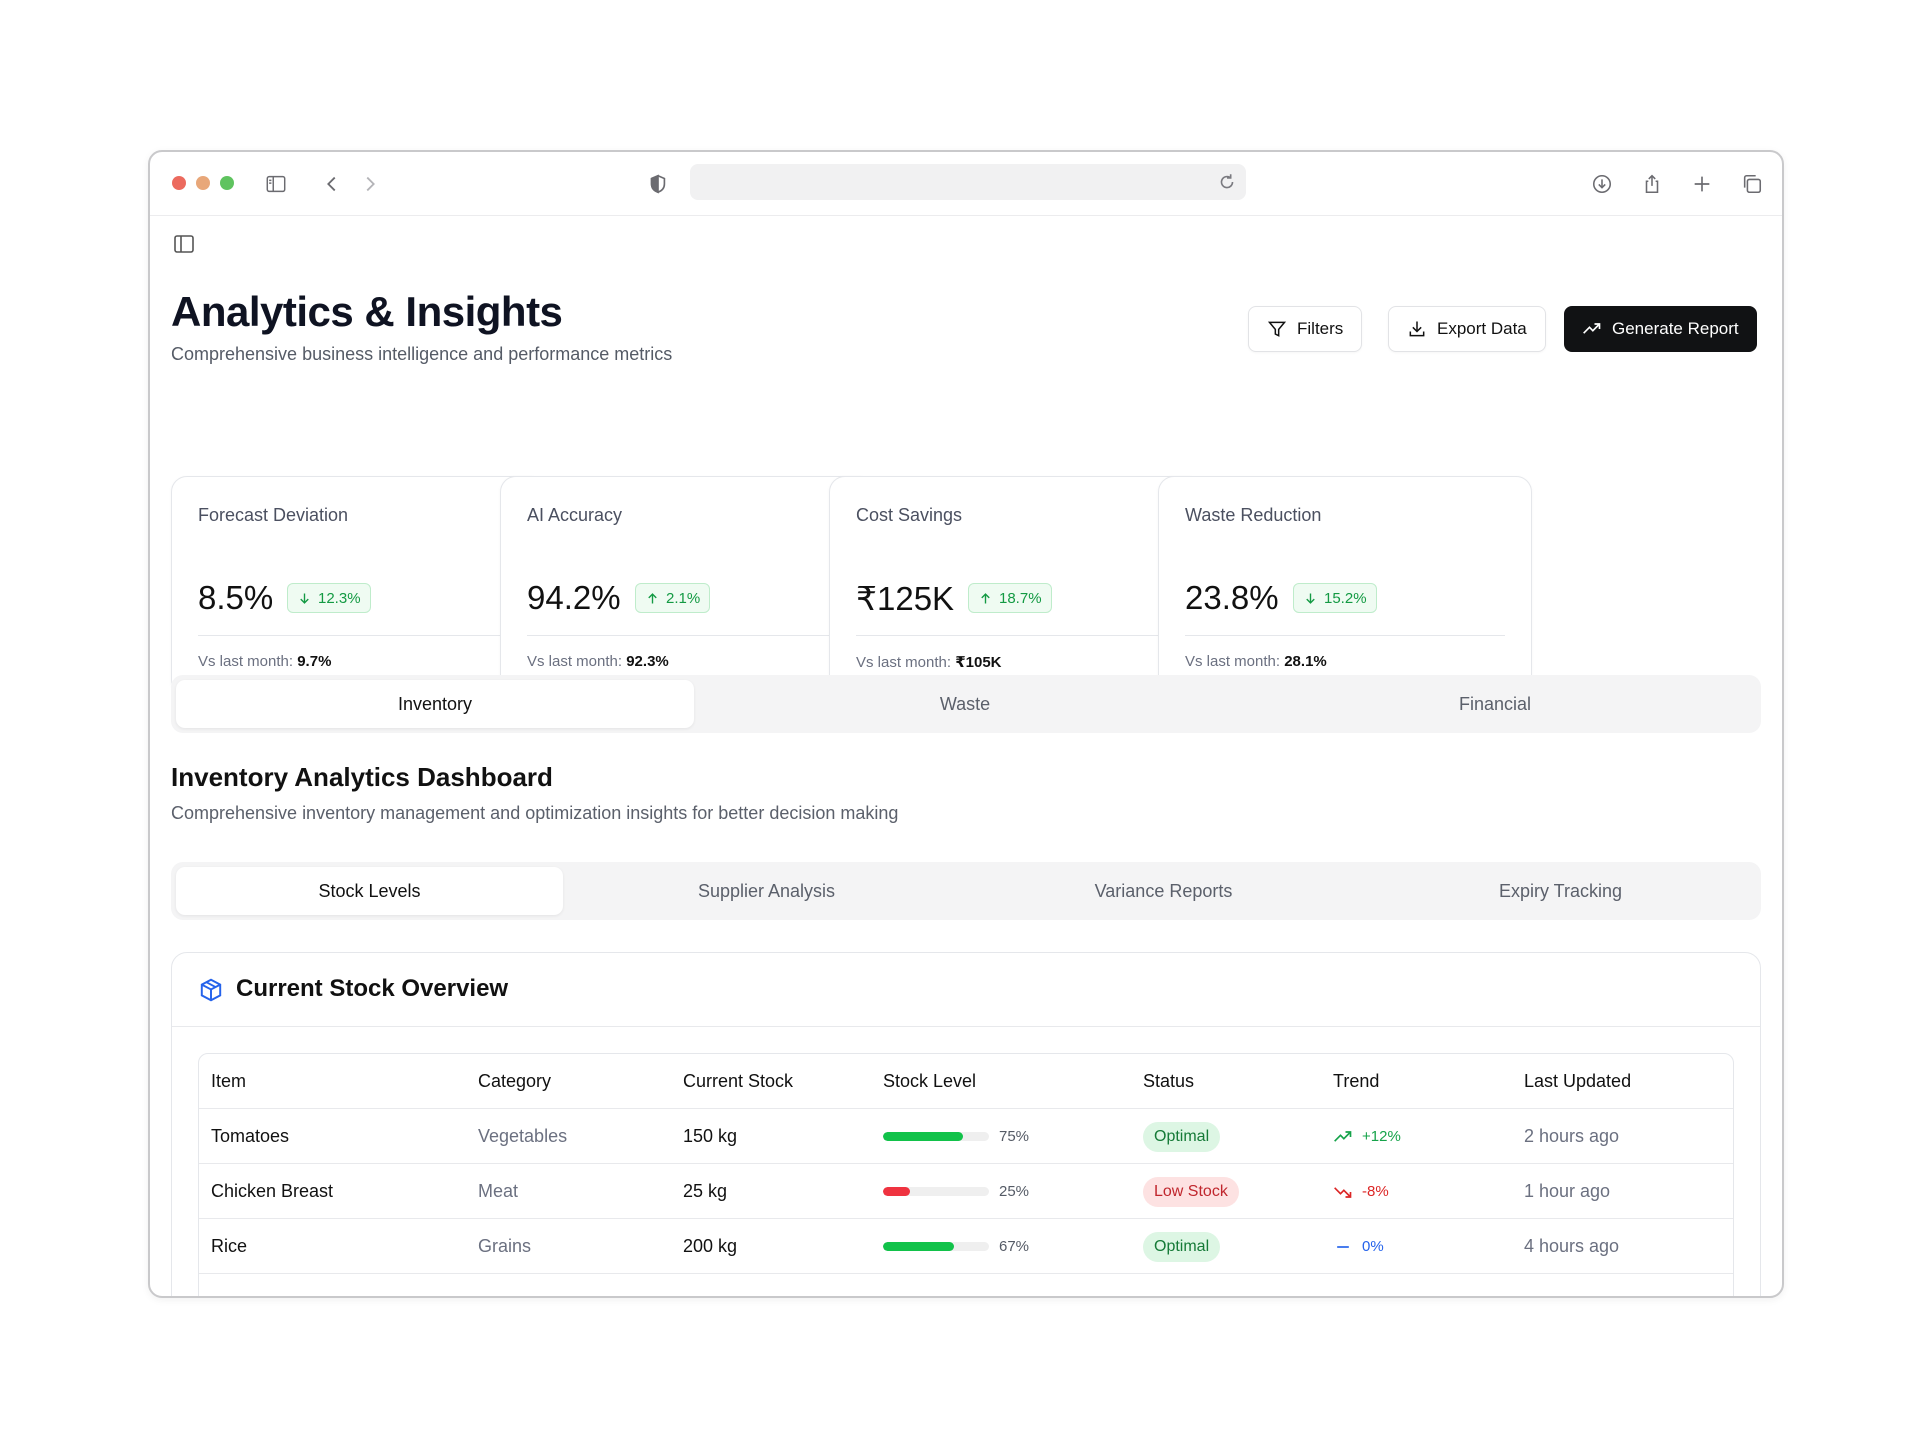 The image size is (1920, 1440). I want to click on status-badge: Low Stock, so click(1191, 1191).